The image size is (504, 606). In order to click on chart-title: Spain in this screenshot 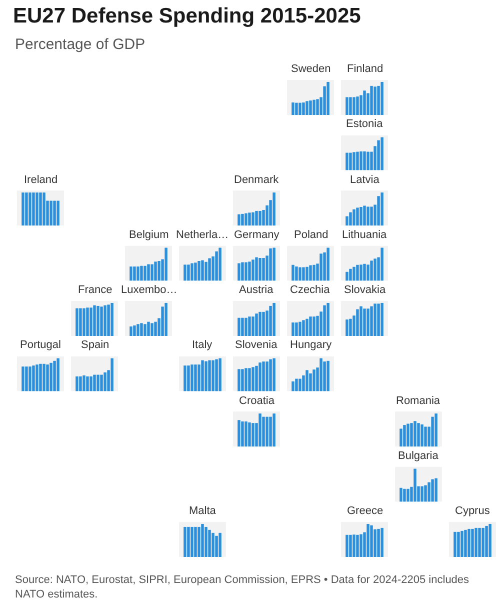, I will do `click(95, 345)`.